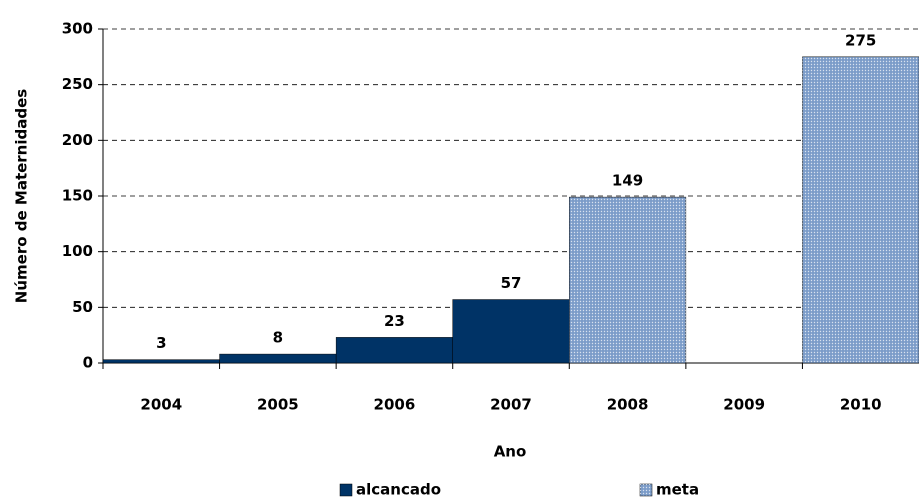 The image size is (919, 501). Describe the element at coordinates (398, 490) in the screenshot. I see `legend-label: alcancado` at that location.